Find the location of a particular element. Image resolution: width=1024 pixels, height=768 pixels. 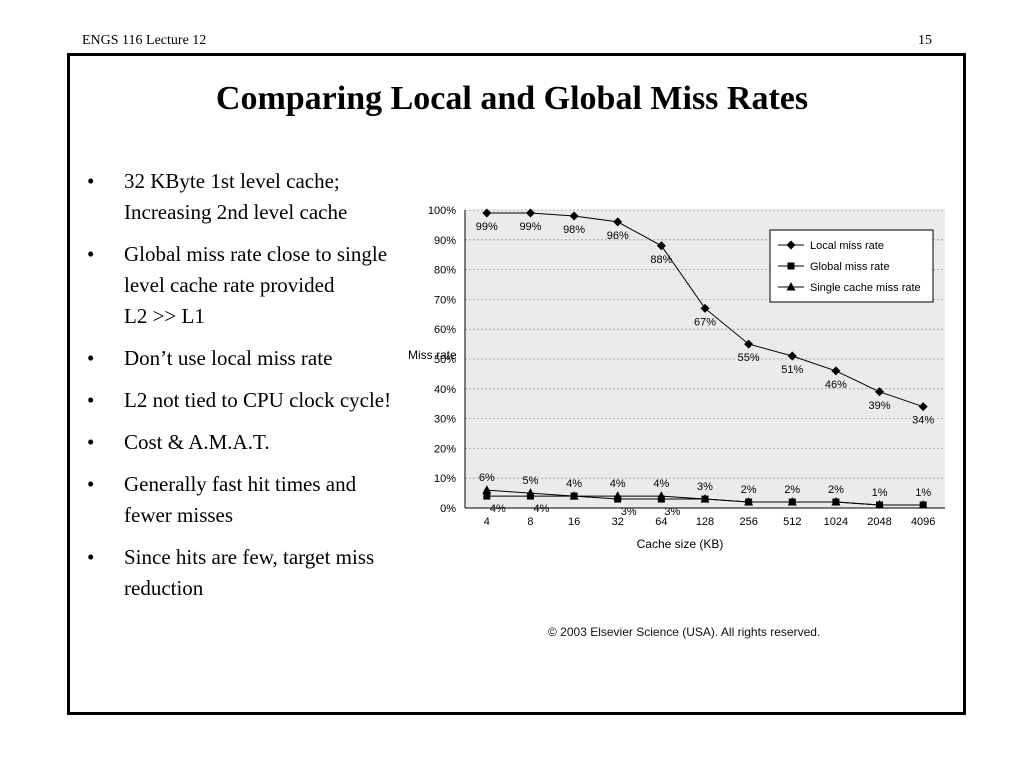

bullet-line: L2 not tied to CPU clock cycle! is located at coordinates (258, 400).